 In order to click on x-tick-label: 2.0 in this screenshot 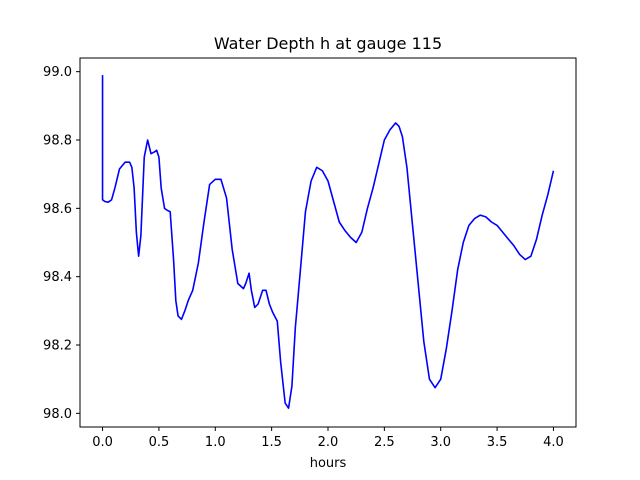, I will do `click(328, 442)`.